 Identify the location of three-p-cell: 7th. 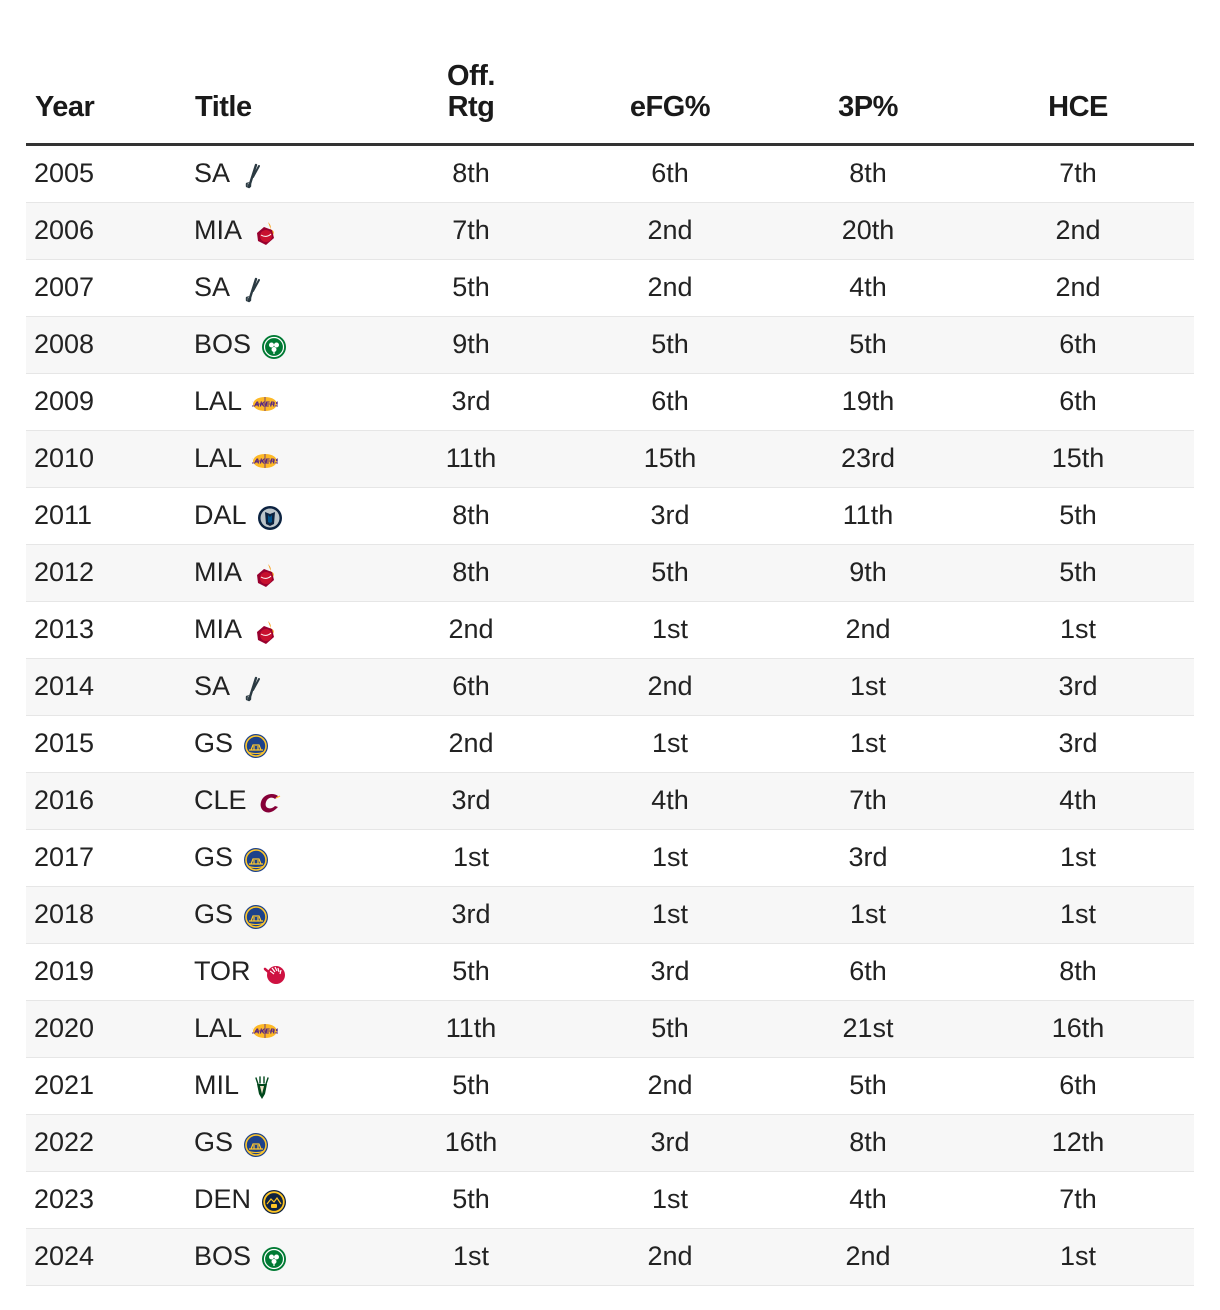
(868, 801).